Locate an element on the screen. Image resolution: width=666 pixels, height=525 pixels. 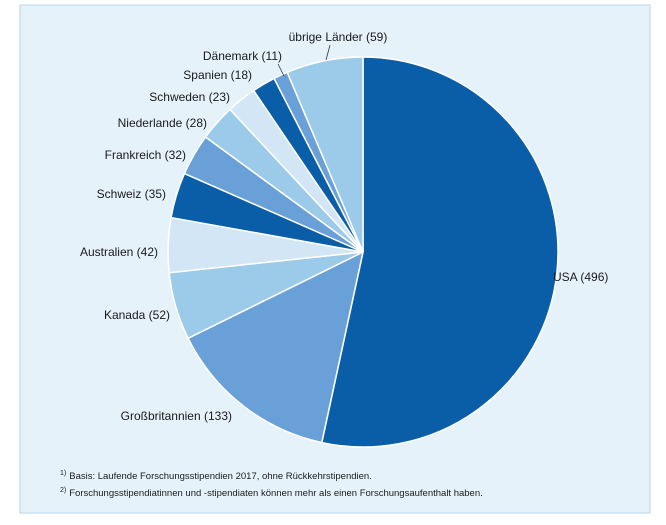
slice-label: Frankreich (32) is located at coordinates (145, 155).